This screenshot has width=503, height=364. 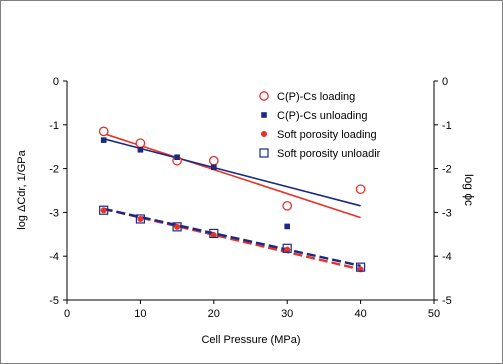 What do you see at coordinates (56, 82) in the screenshot?
I see `y-tick-label-left: 0` at bounding box center [56, 82].